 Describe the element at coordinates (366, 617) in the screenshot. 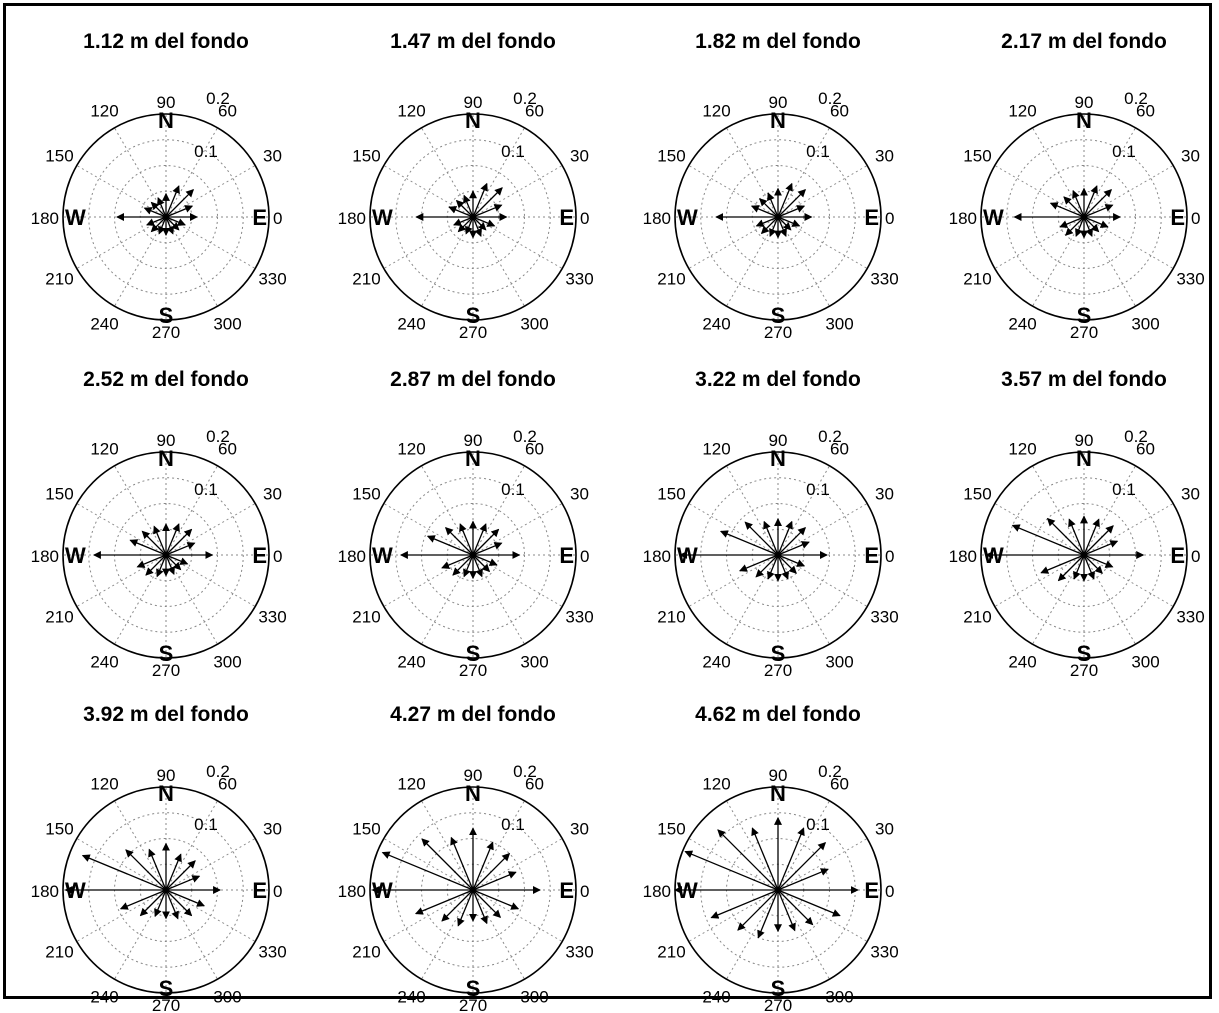

I see `angle-tick-label: 210` at that location.